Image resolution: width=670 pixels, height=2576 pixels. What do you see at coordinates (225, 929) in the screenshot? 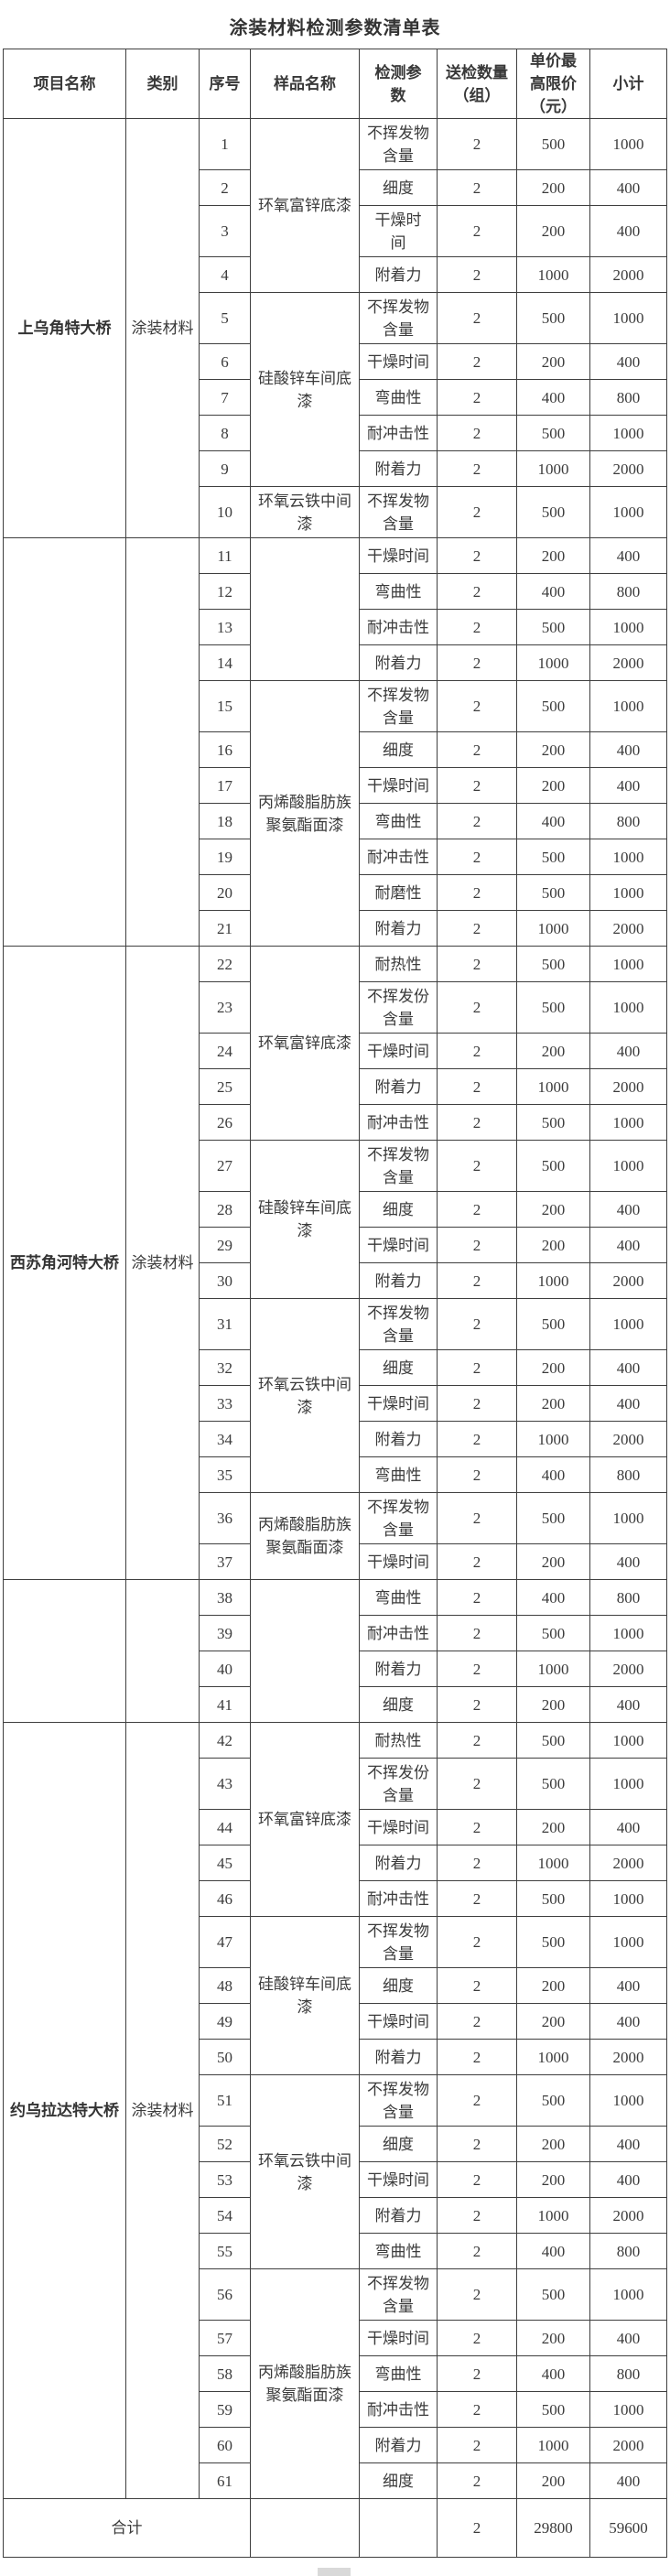
I see `serial-cell: 21` at bounding box center [225, 929].